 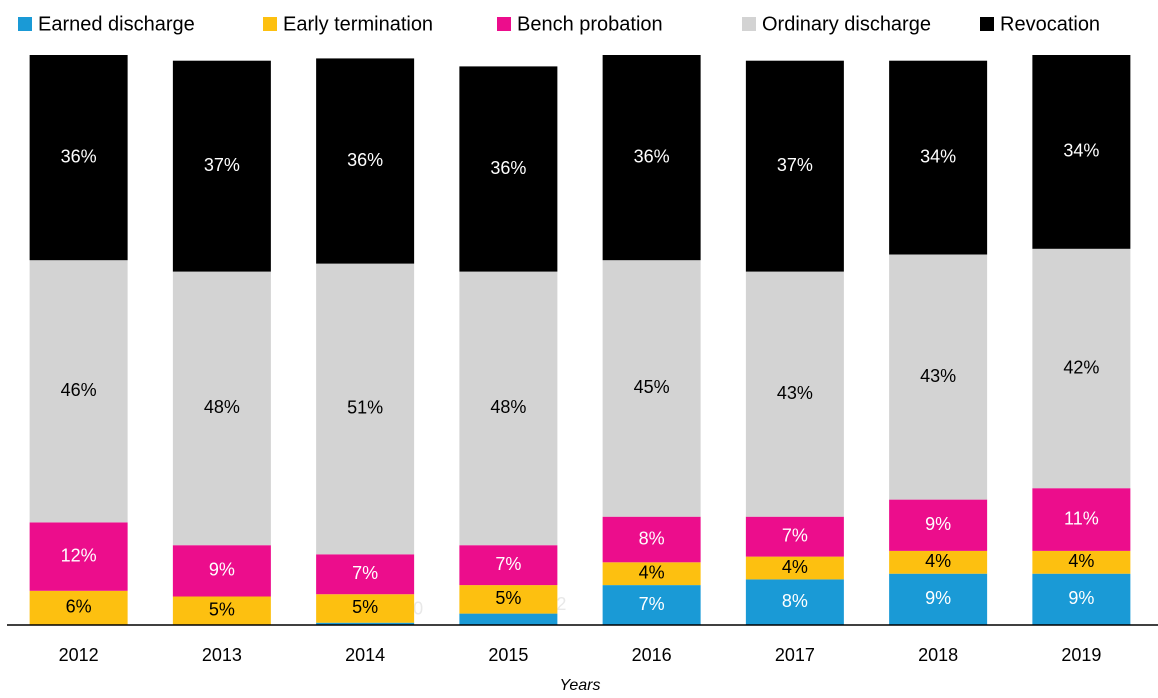 I want to click on legend-label: Earned discharge, so click(x=116, y=24).